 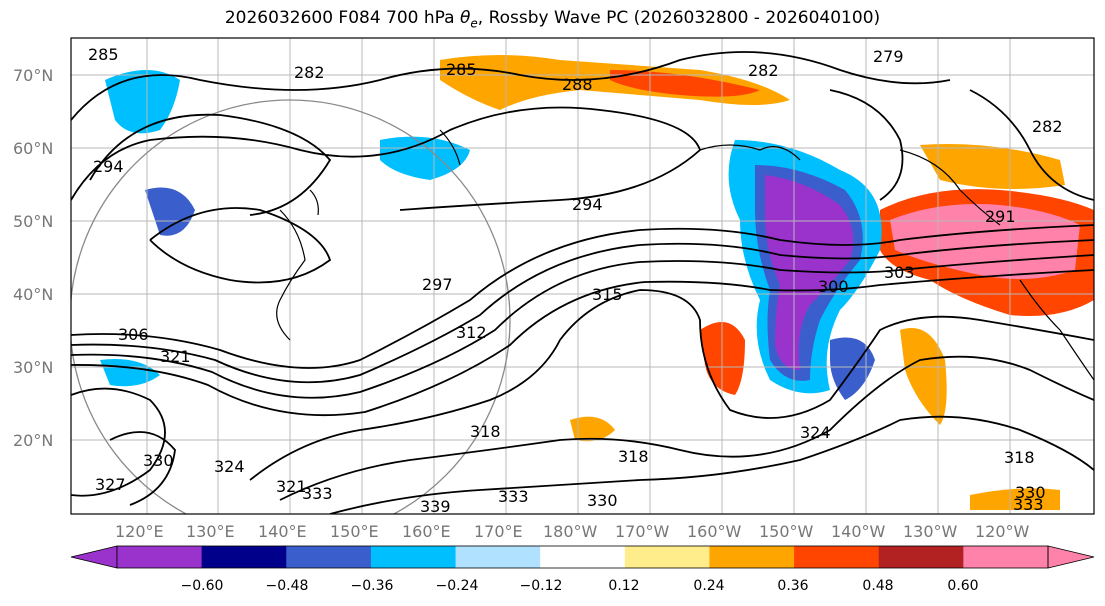 I want to click on title-theta: θ, so click(x=465, y=18).